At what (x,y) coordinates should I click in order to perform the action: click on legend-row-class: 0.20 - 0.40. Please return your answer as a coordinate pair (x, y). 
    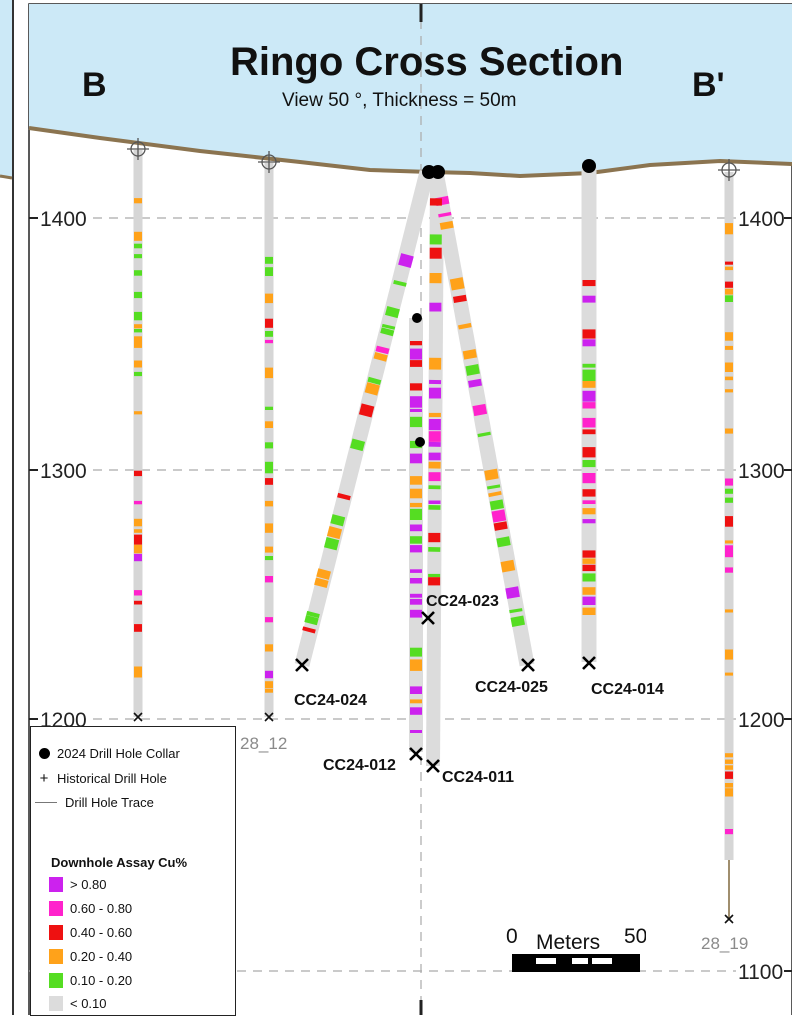
    Looking at the image, I should click on (90, 956).